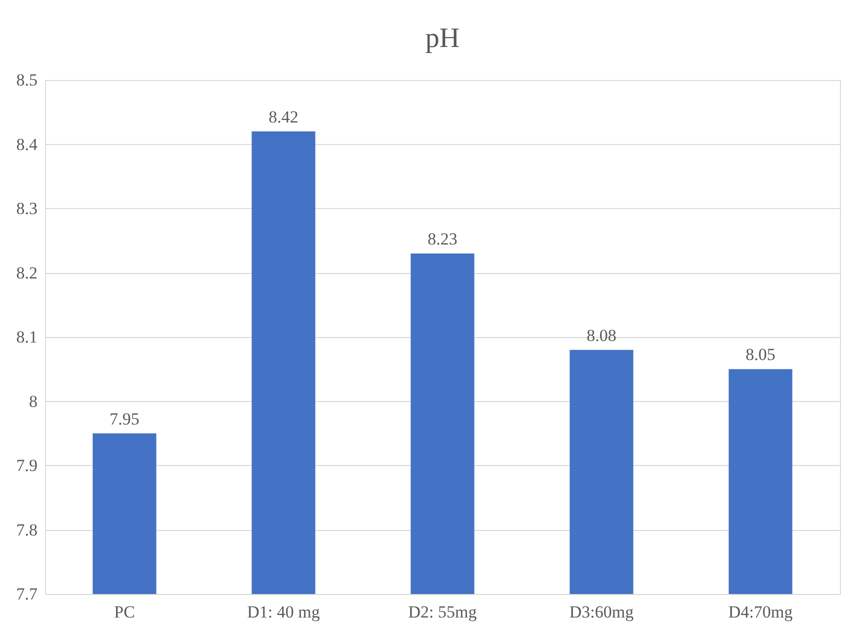 The image size is (855, 635). Describe the element at coordinates (283, 612) in the screenshot. I see `x-tick-label: D1: 40 mg` at that location.